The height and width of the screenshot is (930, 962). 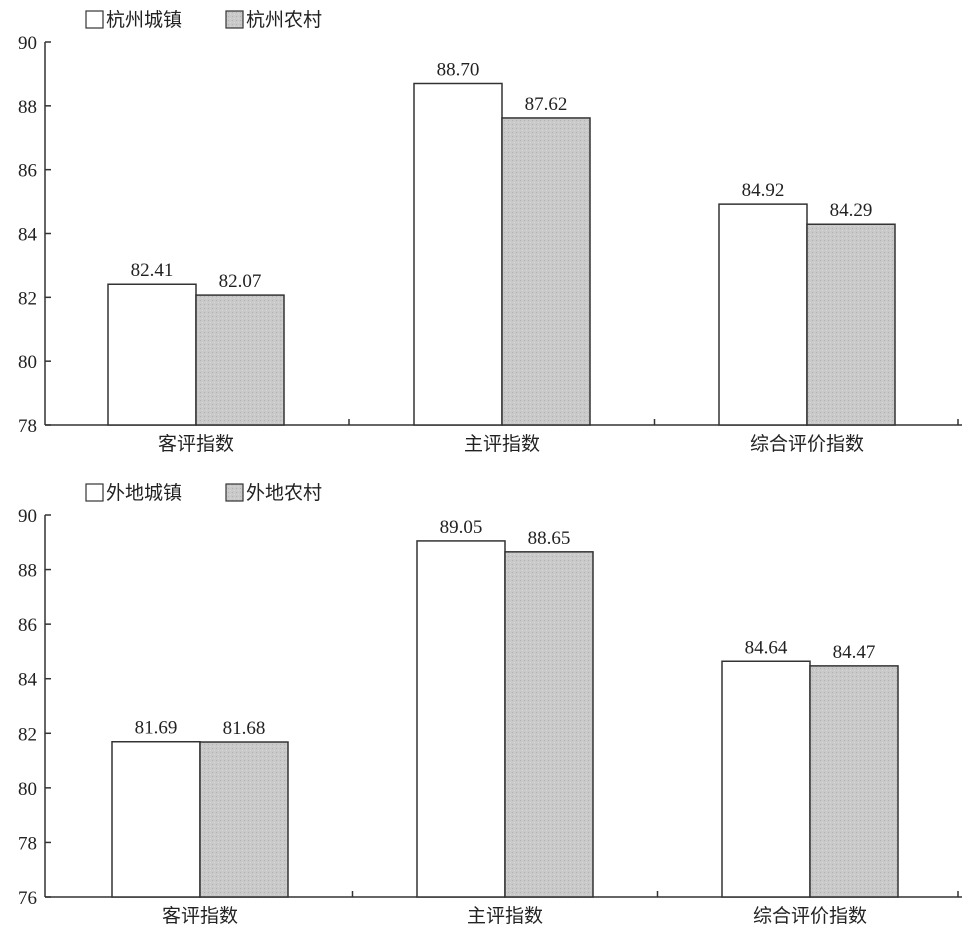 I want to click on data-label: 81.69, so click(x=156, y=728).